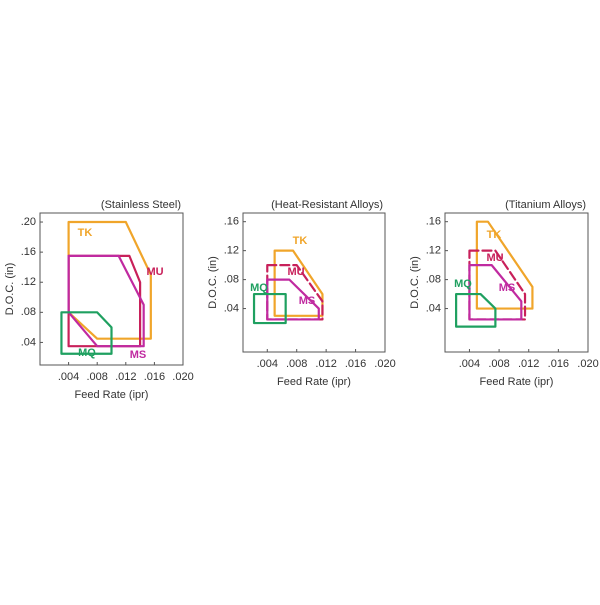 This screenshot has width=600, height=605. What do you see at coordinates (327, 205) in the screenshot?
I see `panel-title: (Heat-Resistant Alloys)` at bounding box center [327, 205].